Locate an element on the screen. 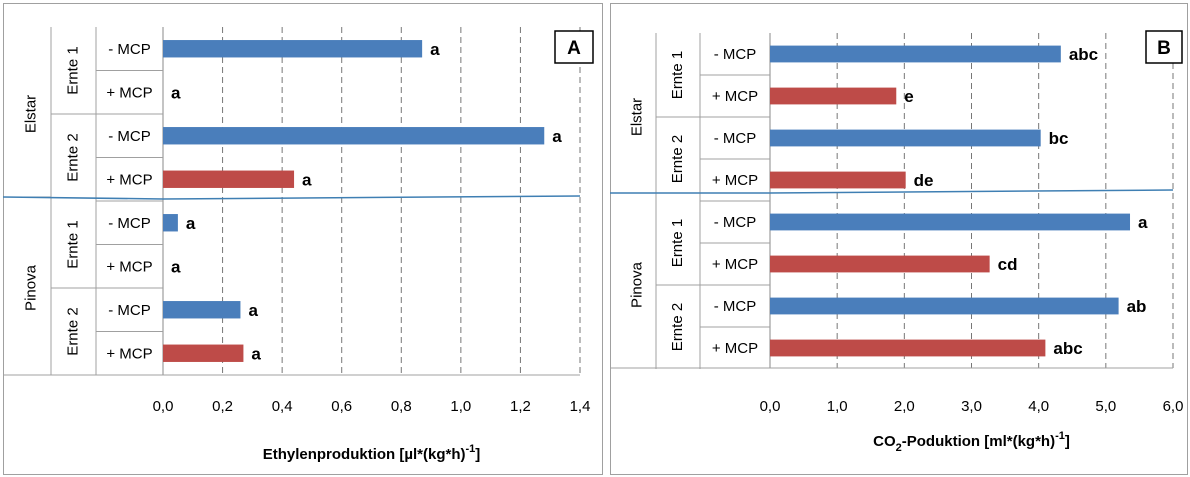 Image resolution: width=1190 pixels, height=477 pixels. x-axis-title-subscript: 2 is located at coordinates (899, 448).